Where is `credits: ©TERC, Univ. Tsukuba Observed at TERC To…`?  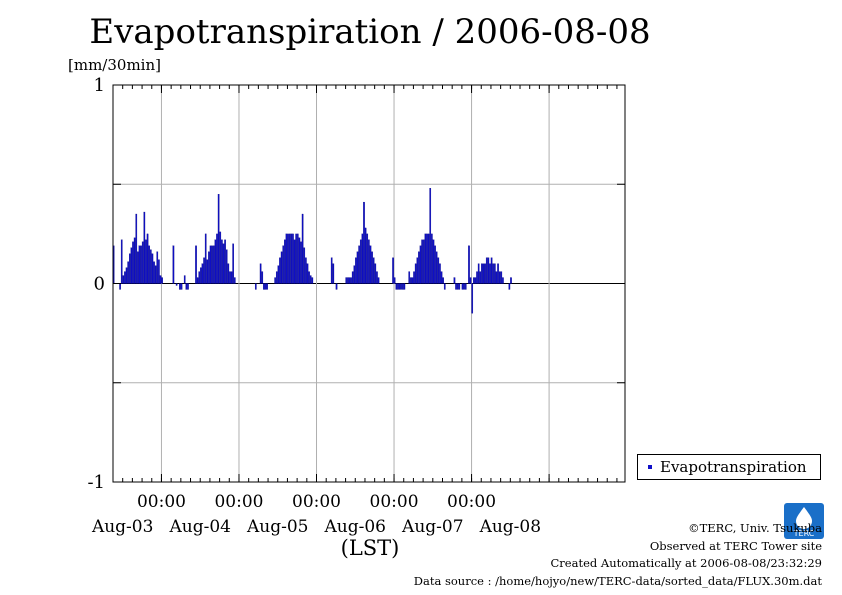
credits: ©TERC, Univ. Tsukuba Observed at TERC To… is located at coordinates (618, 555).